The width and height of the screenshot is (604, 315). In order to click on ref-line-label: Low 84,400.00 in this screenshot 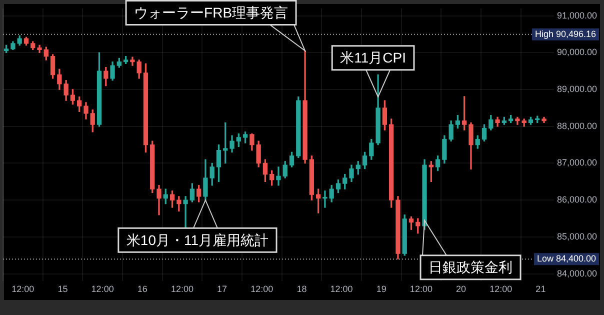, I will do `click(566, 259)`.